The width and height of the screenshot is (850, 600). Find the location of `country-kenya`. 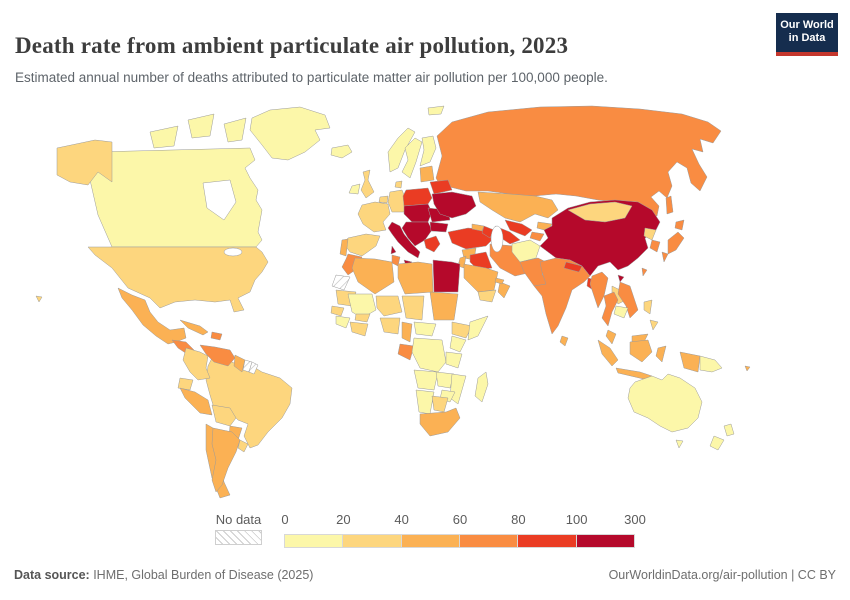

country-kenya is located at coordinates (458, 344).